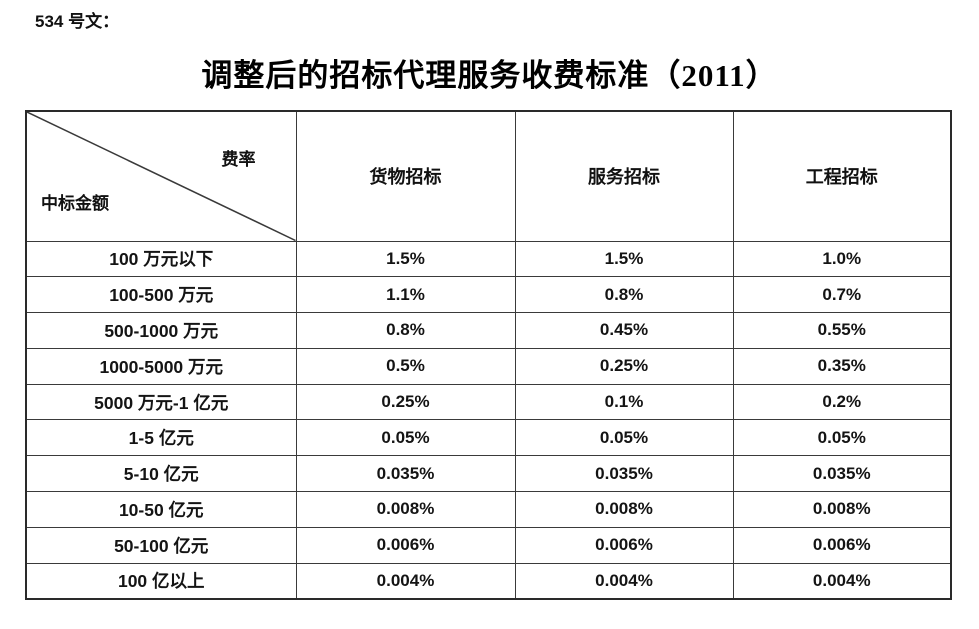  What do you see at coordinates (161, 295) in the screenshot?
I see `amount-range-cell: 100-500 万元` at bounding box center [161, 295].